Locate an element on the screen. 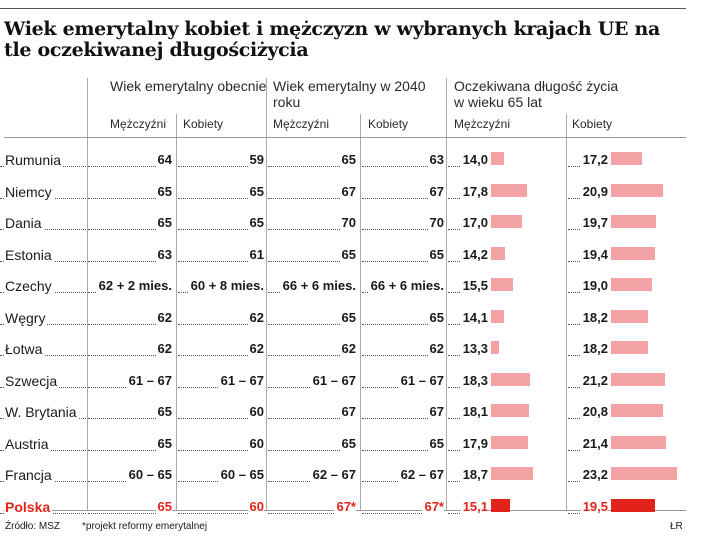 This screenshot has height=538, width=708. cell-value: 19,4 is located at coordinates (594, 254).